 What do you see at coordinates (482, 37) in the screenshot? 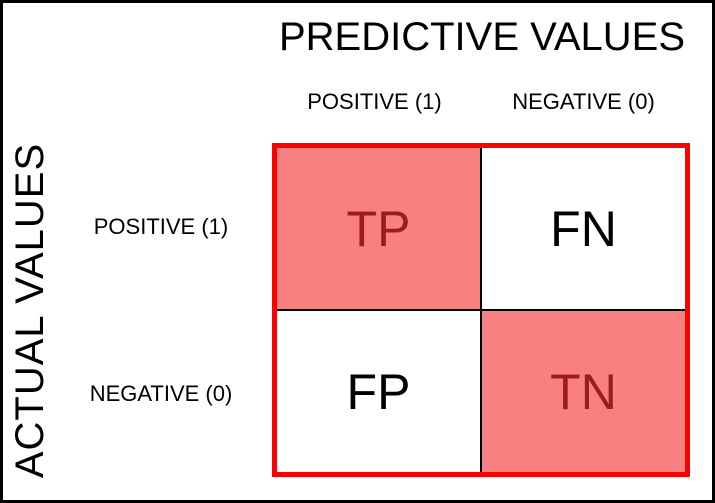
I see `predicted-axis-title: PREDICTIVE VALUES` at bounding box center [482, 37].